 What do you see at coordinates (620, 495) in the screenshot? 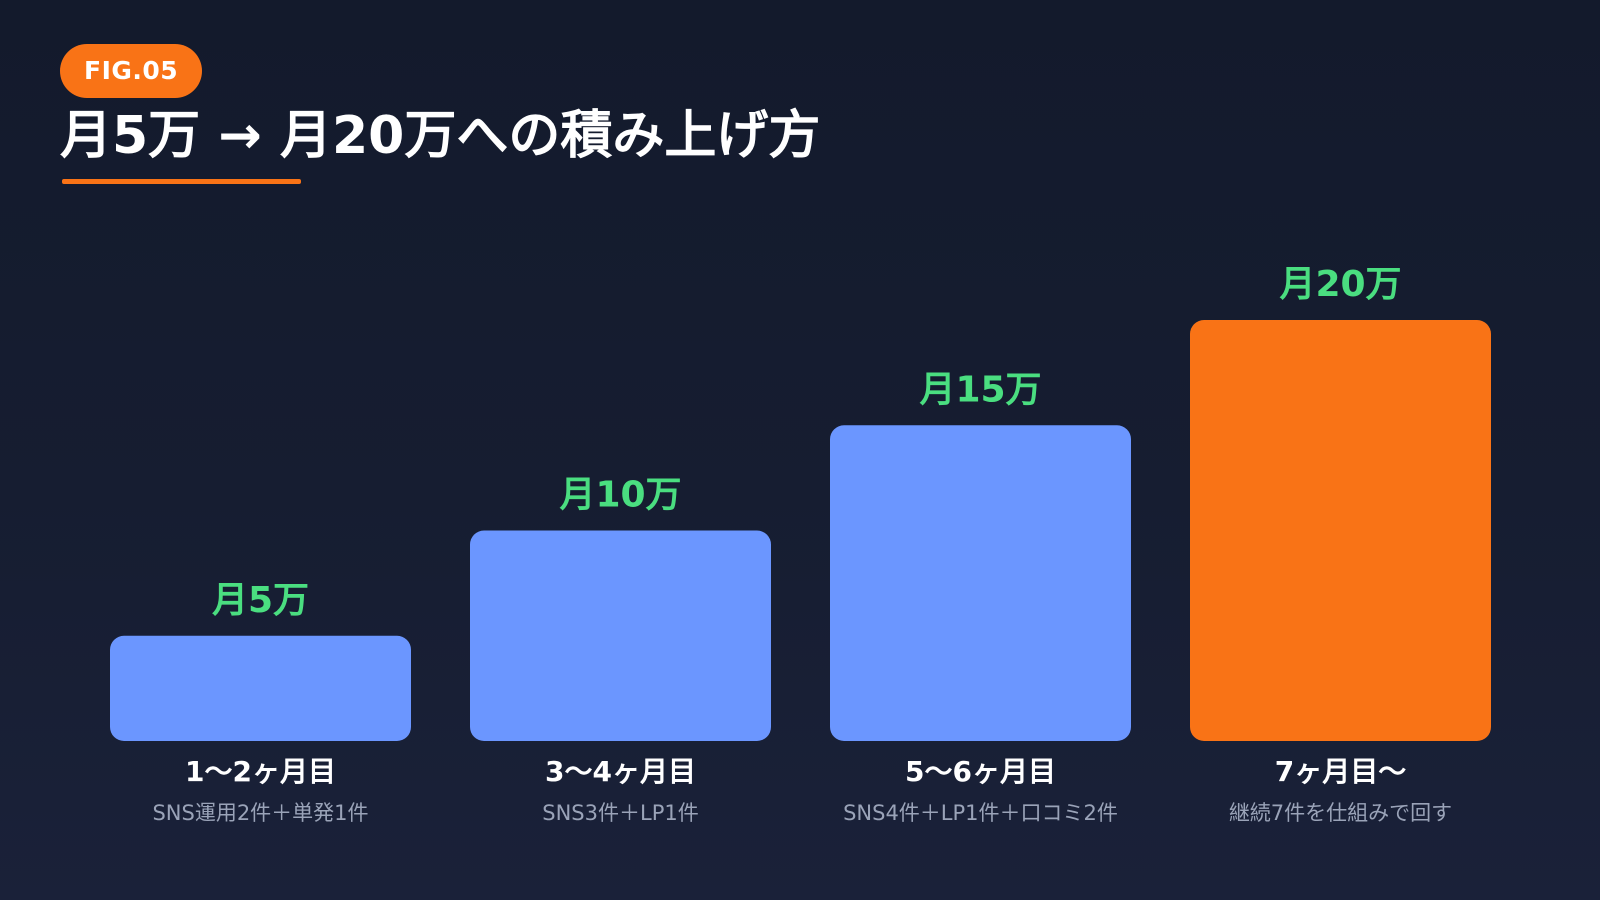
I see `value-label-2: 月10万` at bounding box center [620, 495].